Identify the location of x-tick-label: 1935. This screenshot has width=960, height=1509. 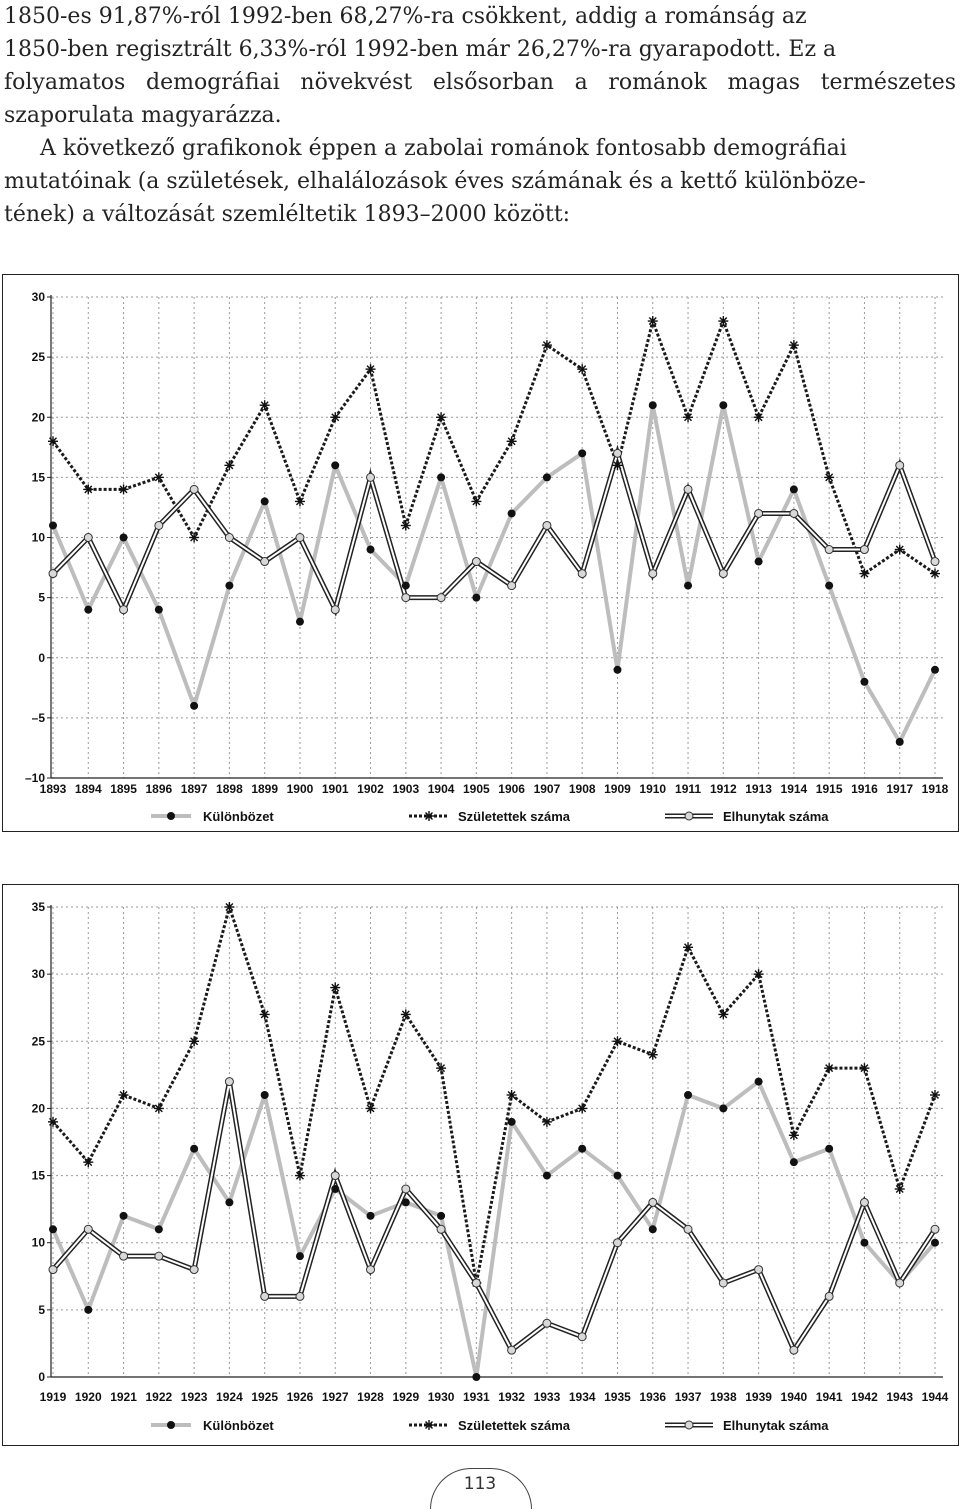
(617, 1397).